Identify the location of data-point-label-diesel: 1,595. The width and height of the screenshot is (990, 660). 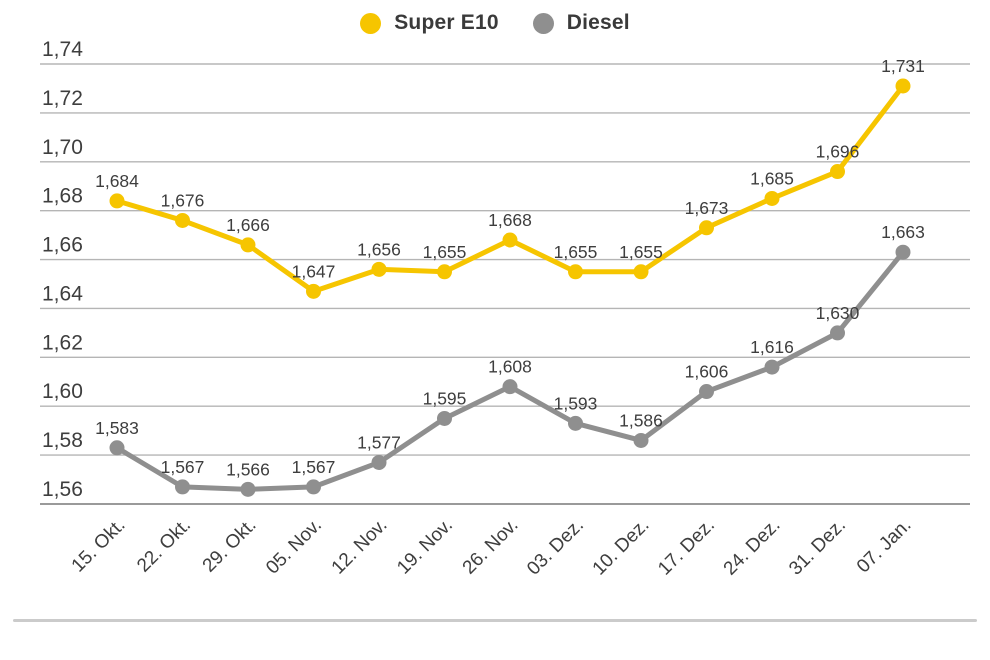
(445, 398).